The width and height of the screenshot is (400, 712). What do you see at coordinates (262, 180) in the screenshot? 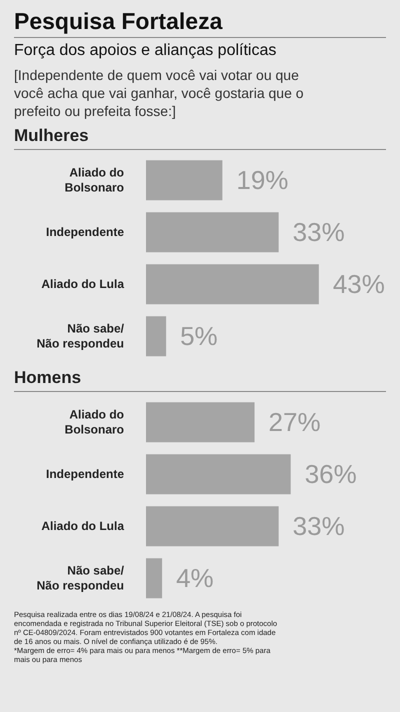
I see `data-label: 19%` at bounding box center [262, 180].